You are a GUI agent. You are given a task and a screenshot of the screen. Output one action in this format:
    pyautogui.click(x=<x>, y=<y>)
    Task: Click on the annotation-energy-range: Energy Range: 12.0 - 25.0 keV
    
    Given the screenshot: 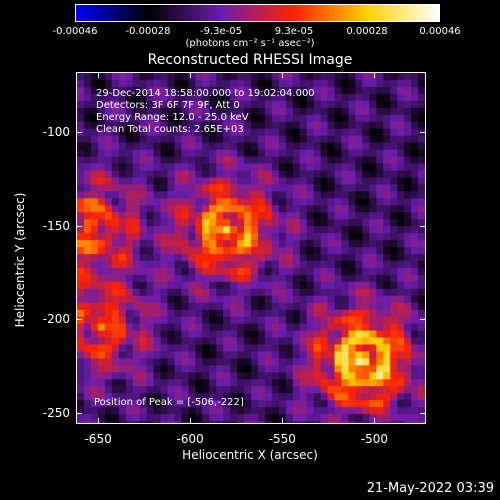 What is the action you would take?
    pyautogui.click(x=172, y=117)
    